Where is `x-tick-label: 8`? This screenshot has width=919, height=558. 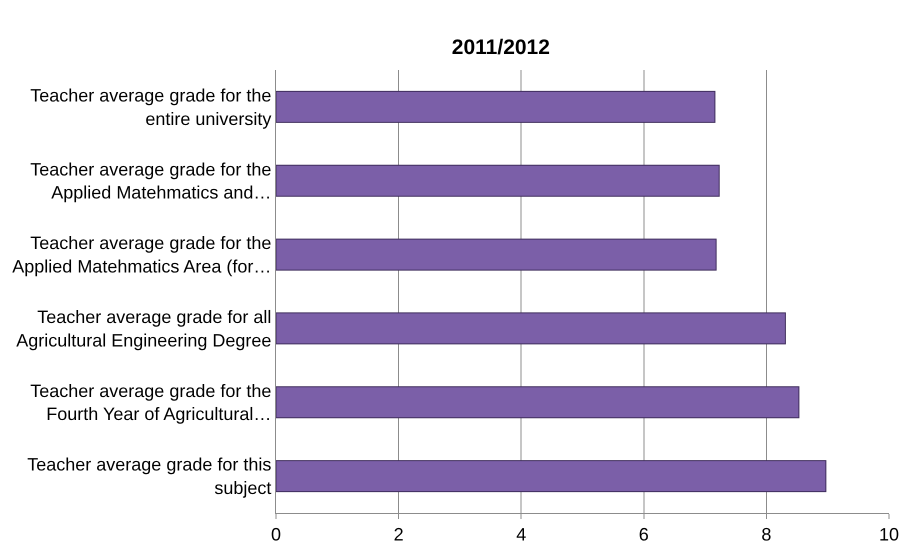
x-tick-label: 8 is located at coordinates (766, 534).